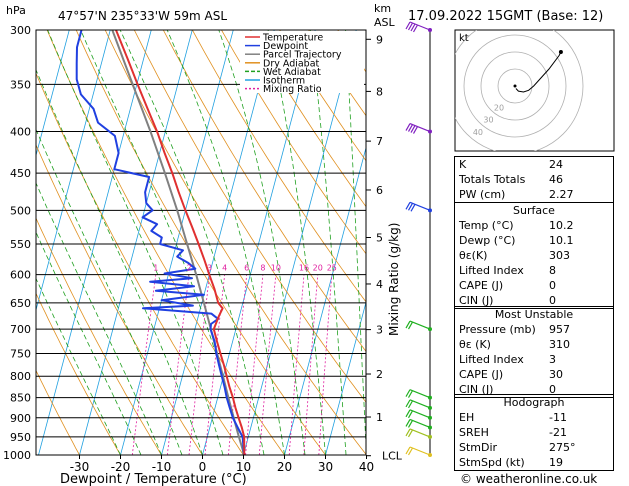  What do you see at coordinates (505, 16) in the screenshot?
I see `datetime-title: 17.09.2022 15GMT (Base: 12)` at bounding box center [505, 16].